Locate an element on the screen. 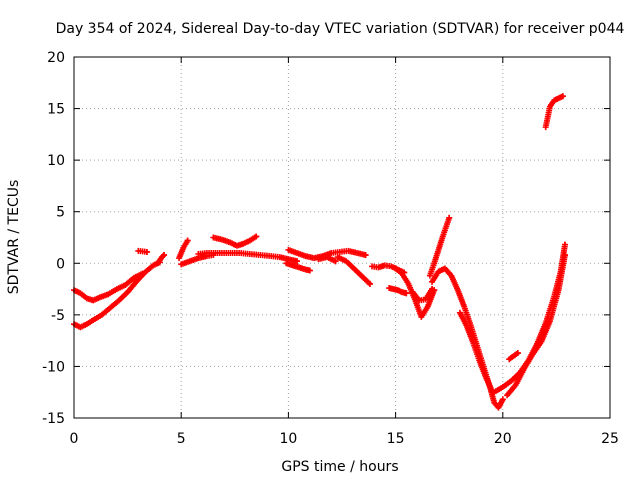 This screenshot has height=480, width=640. x-tick-label: 10 is located at coordinates (288, 439).